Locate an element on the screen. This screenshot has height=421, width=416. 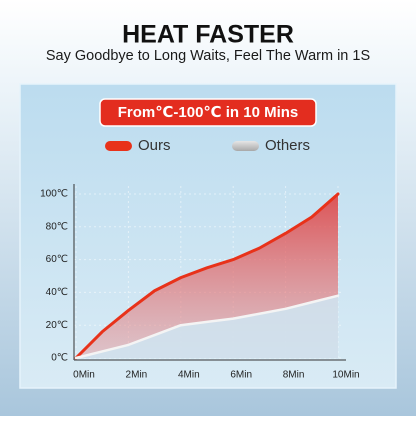
y-tick-label: 0℃ is located at coordinates (59, 358).